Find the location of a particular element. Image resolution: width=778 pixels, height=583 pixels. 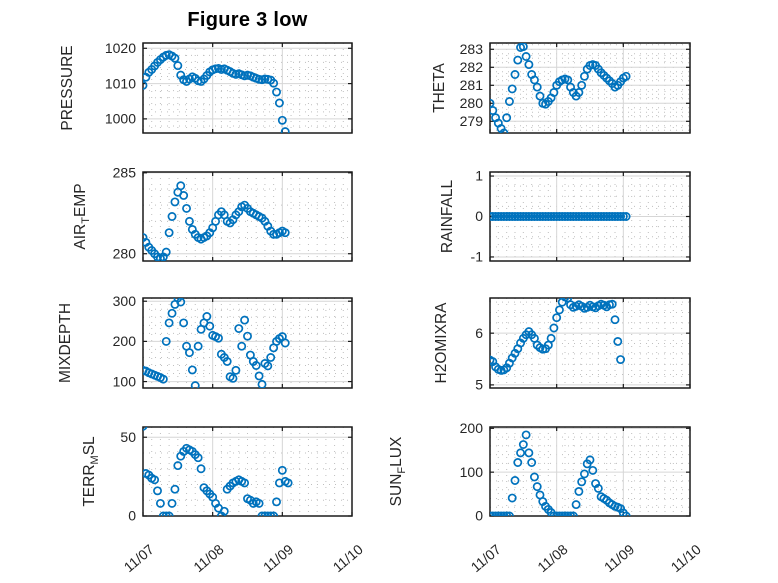

pressure-ytick-label: 1000 is located at coordinates (120, 119).